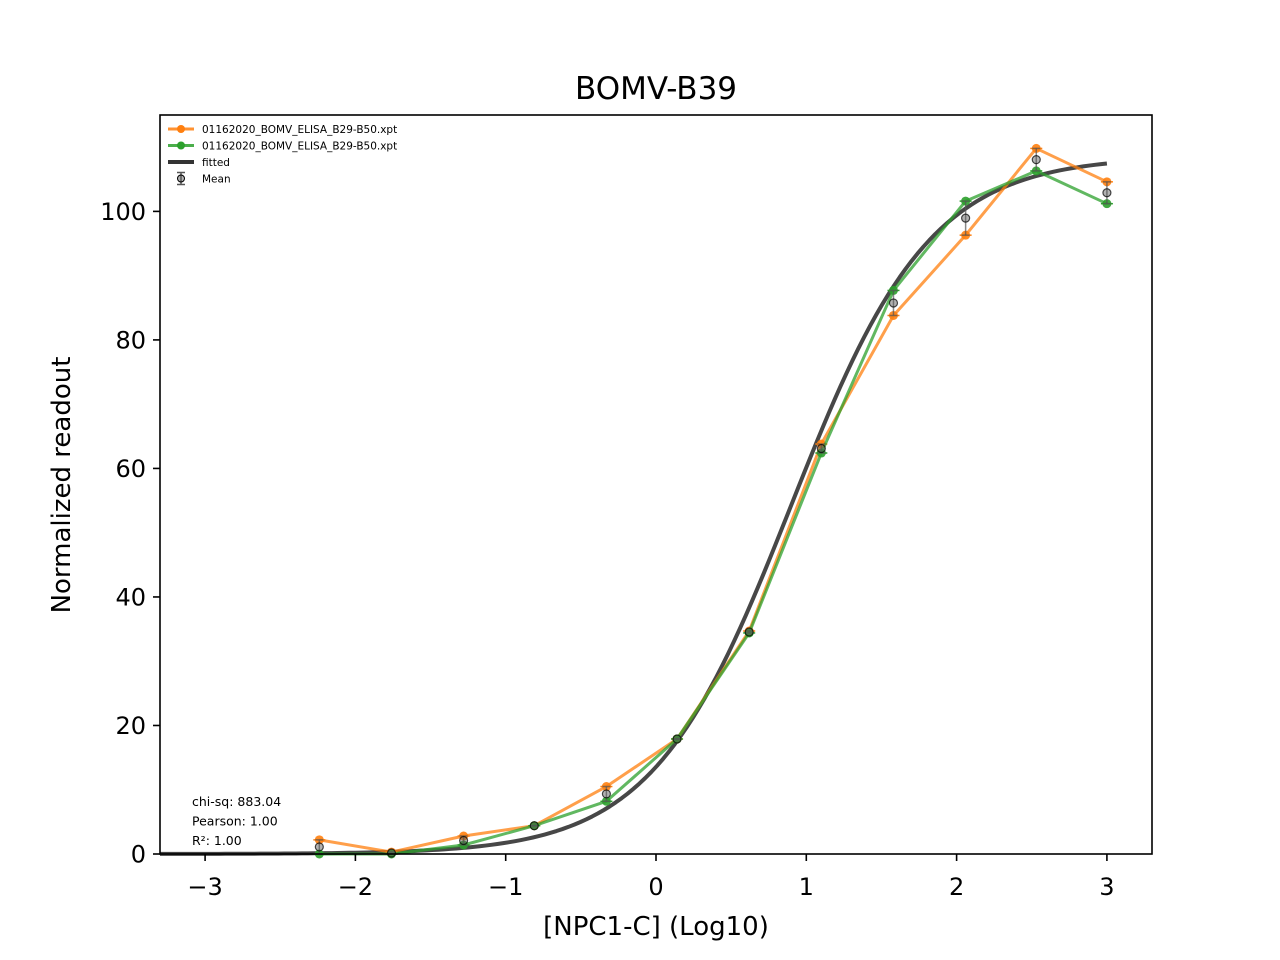  I want to click on legend-label: fitted, so click(216, 163).